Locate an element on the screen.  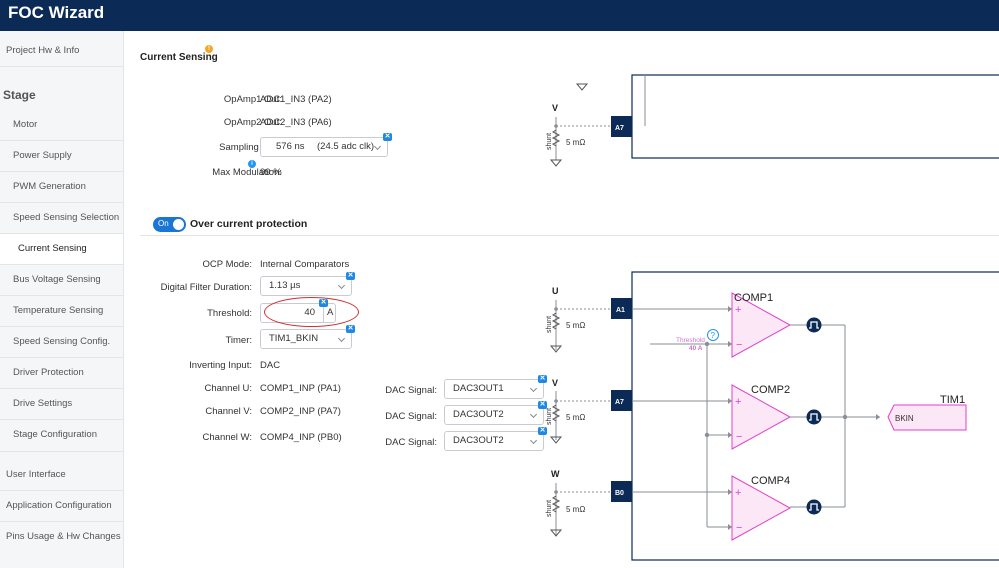
opamp2-label: OpAmp2 Out: is located at coordinates (252, 122).